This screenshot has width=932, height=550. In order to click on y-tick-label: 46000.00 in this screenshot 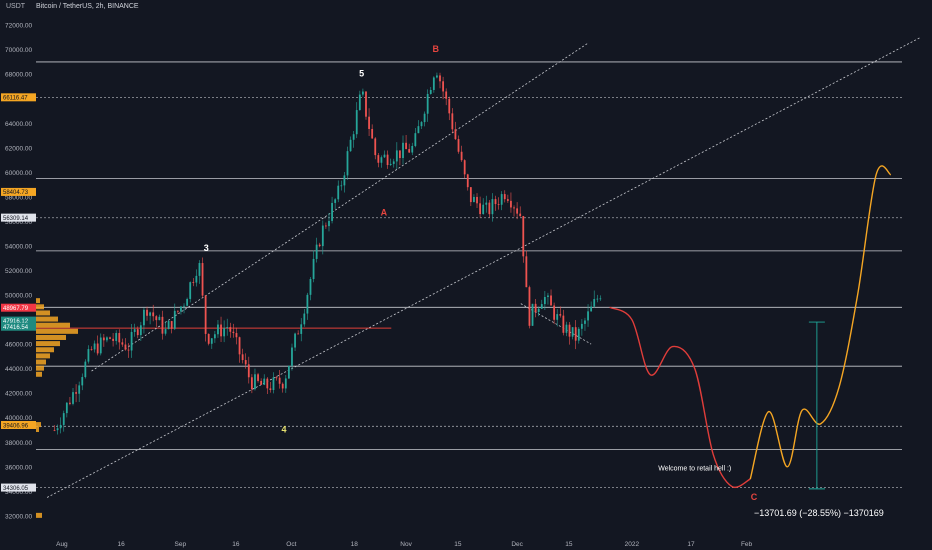, I will do `click(18, 345)`.